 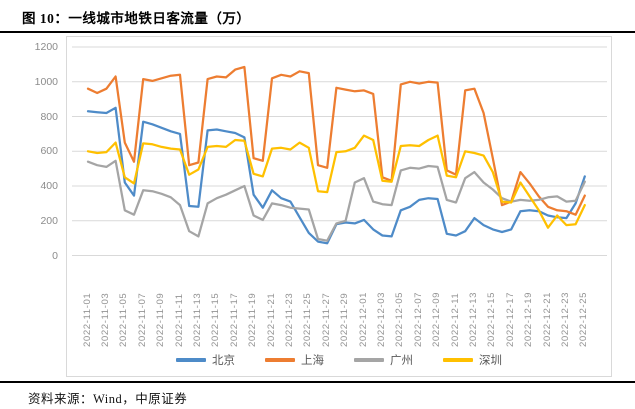 I want to click on x-tick-2022-12-19: 2022-12-19, so click(x=529, y=319).